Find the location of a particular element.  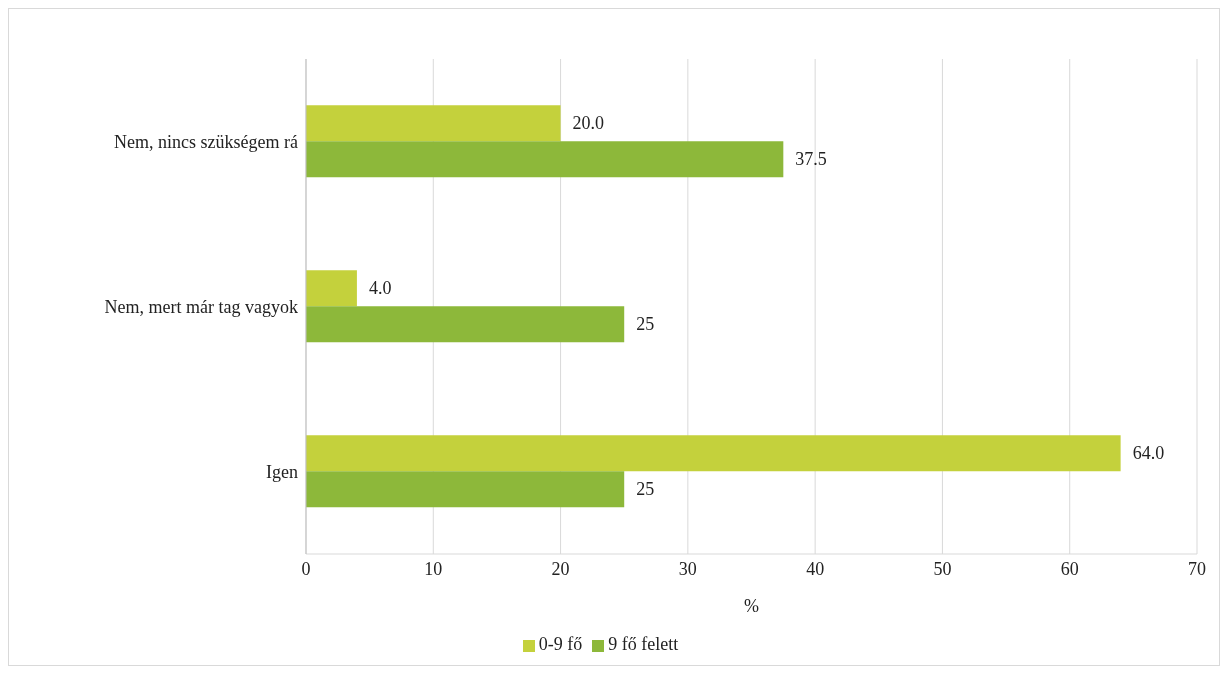

data-label: 64.0 is located at coordinates (1148, 453).